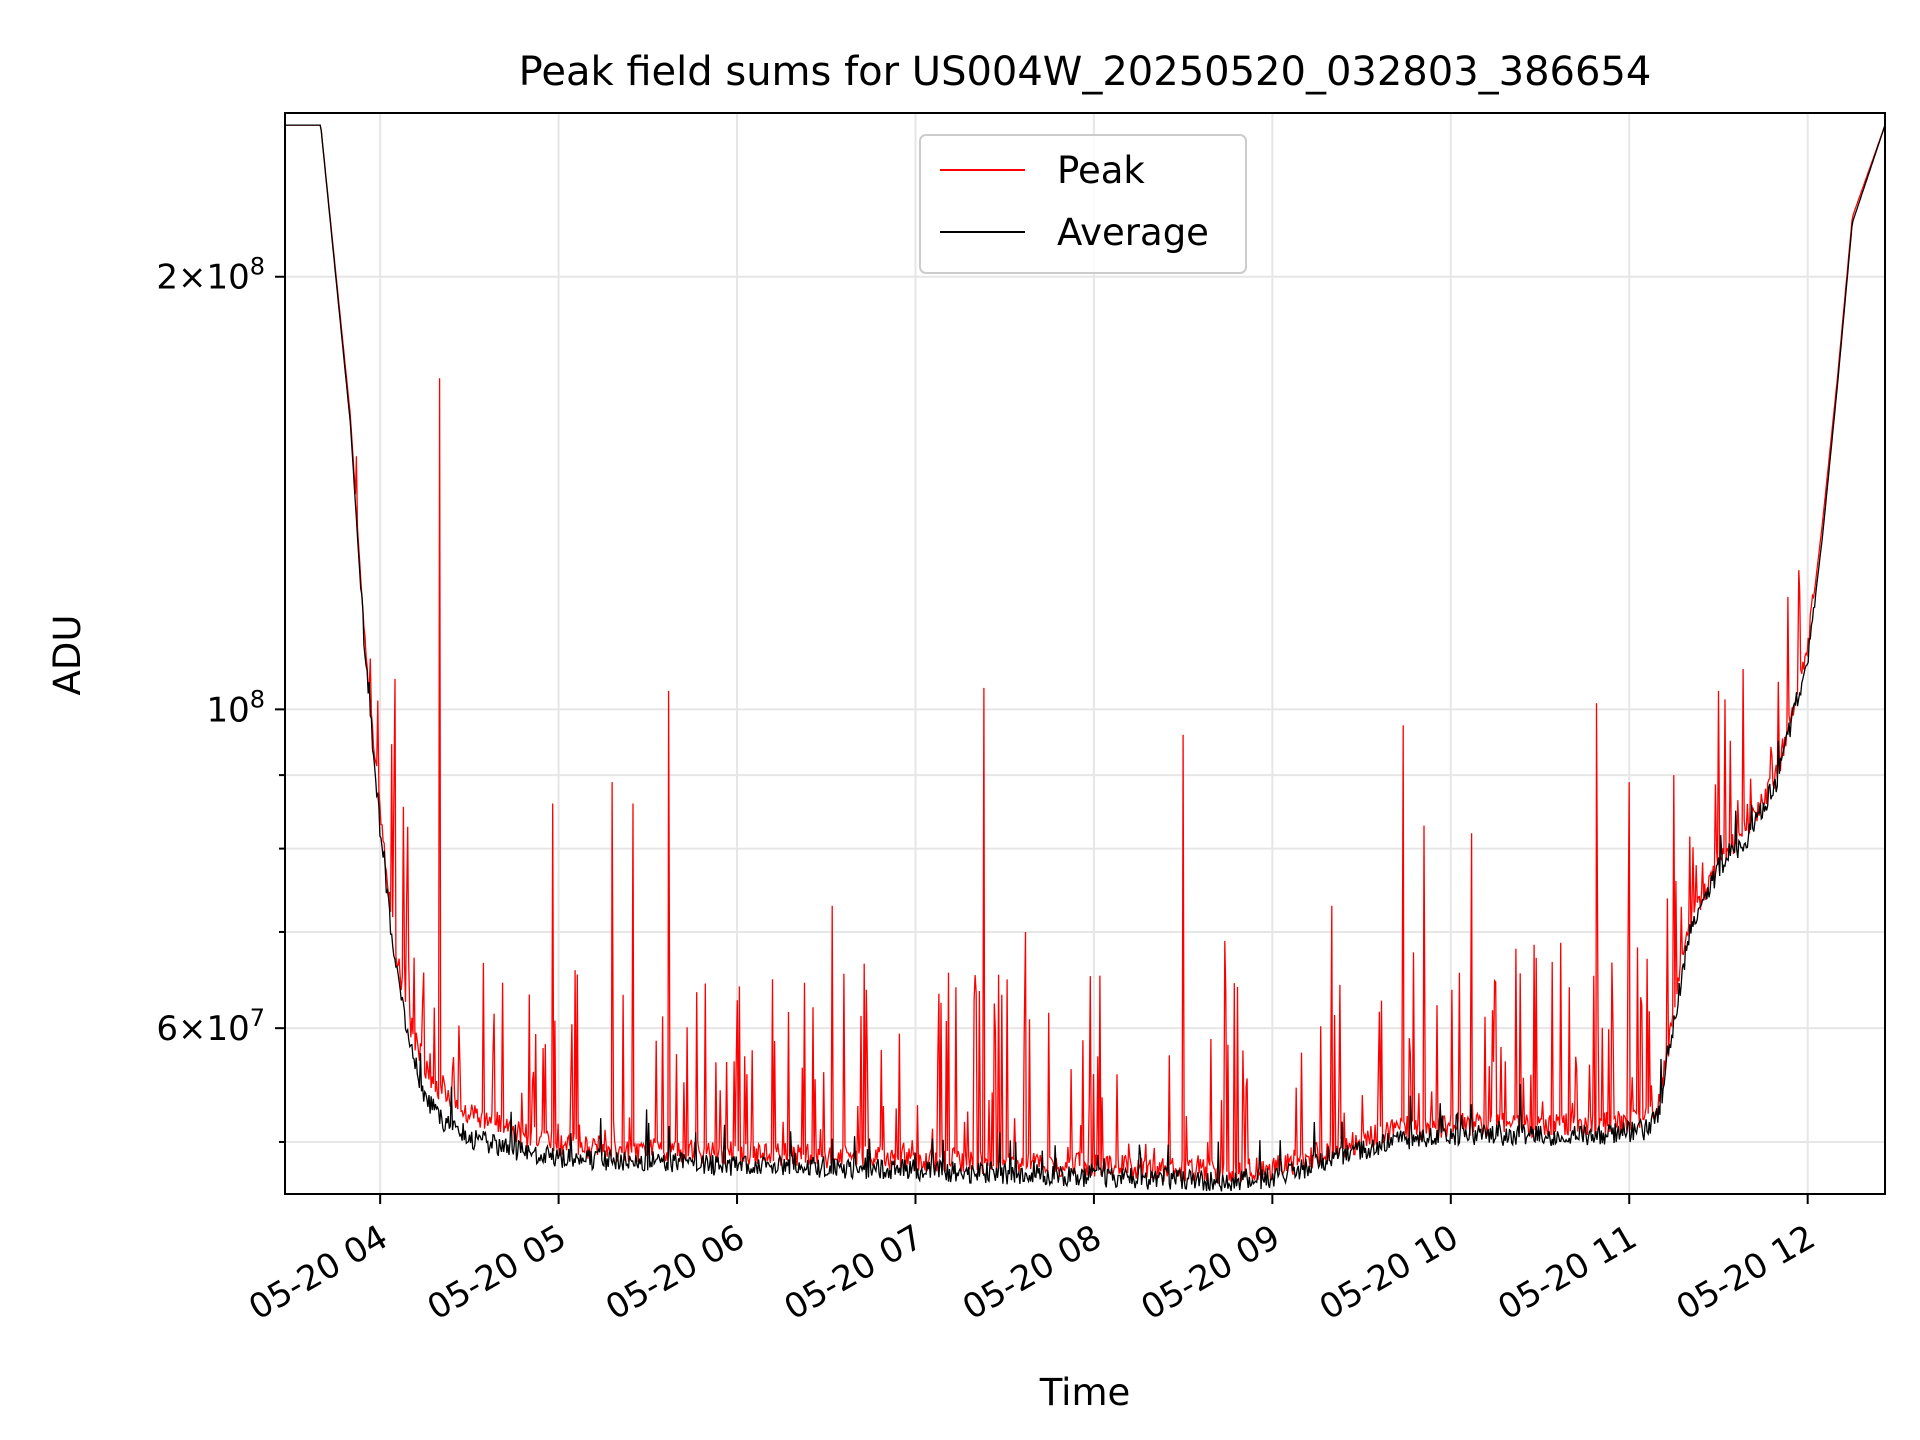 The image size is (1920, 1440). Describe the element at coordinates (1101, 170) in the screenshot. I see `legend-peak-label: Peak` at that location.